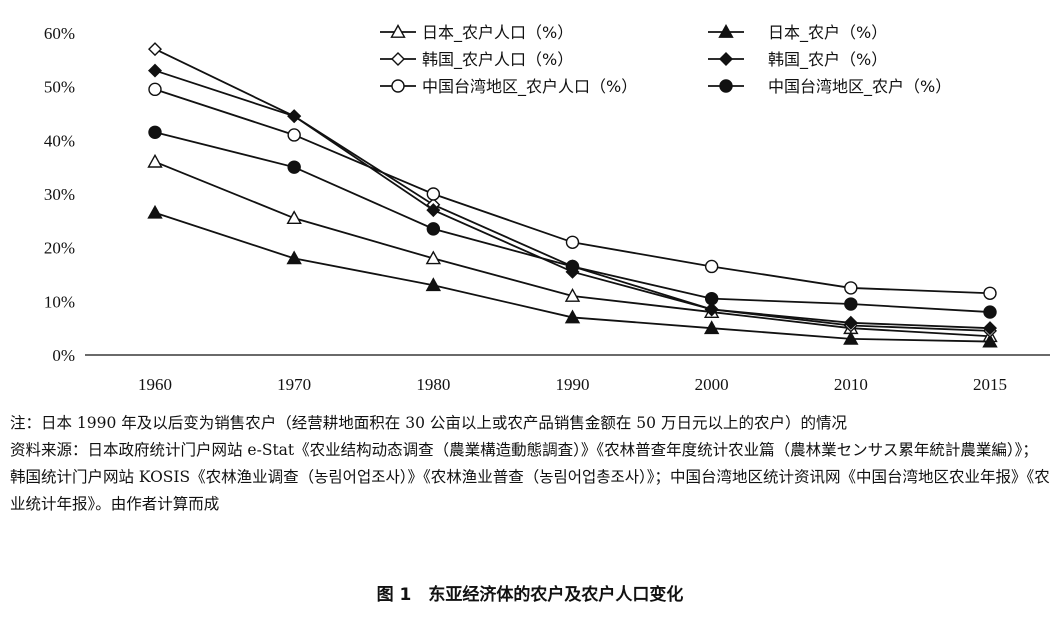 This screenshot has height=617, width=1060. I want to click on legend-item: 日本_农户（%）, so click(797, 33).